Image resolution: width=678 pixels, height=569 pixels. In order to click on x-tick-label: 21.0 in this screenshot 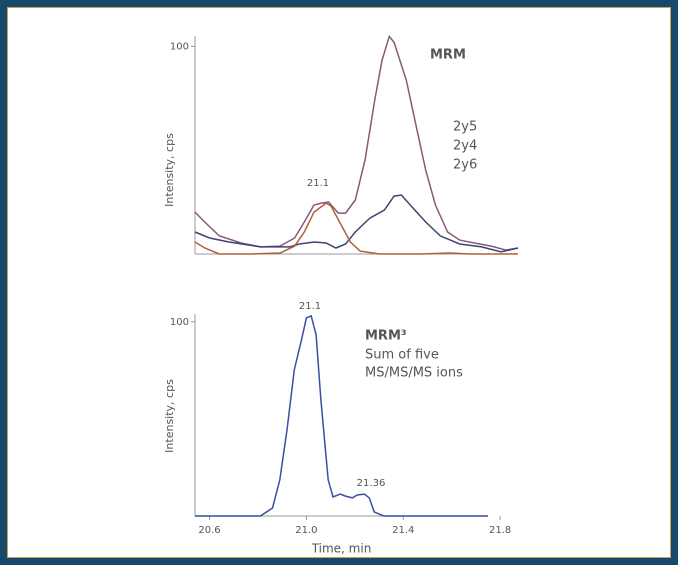, I will do `click(306, 530)`.